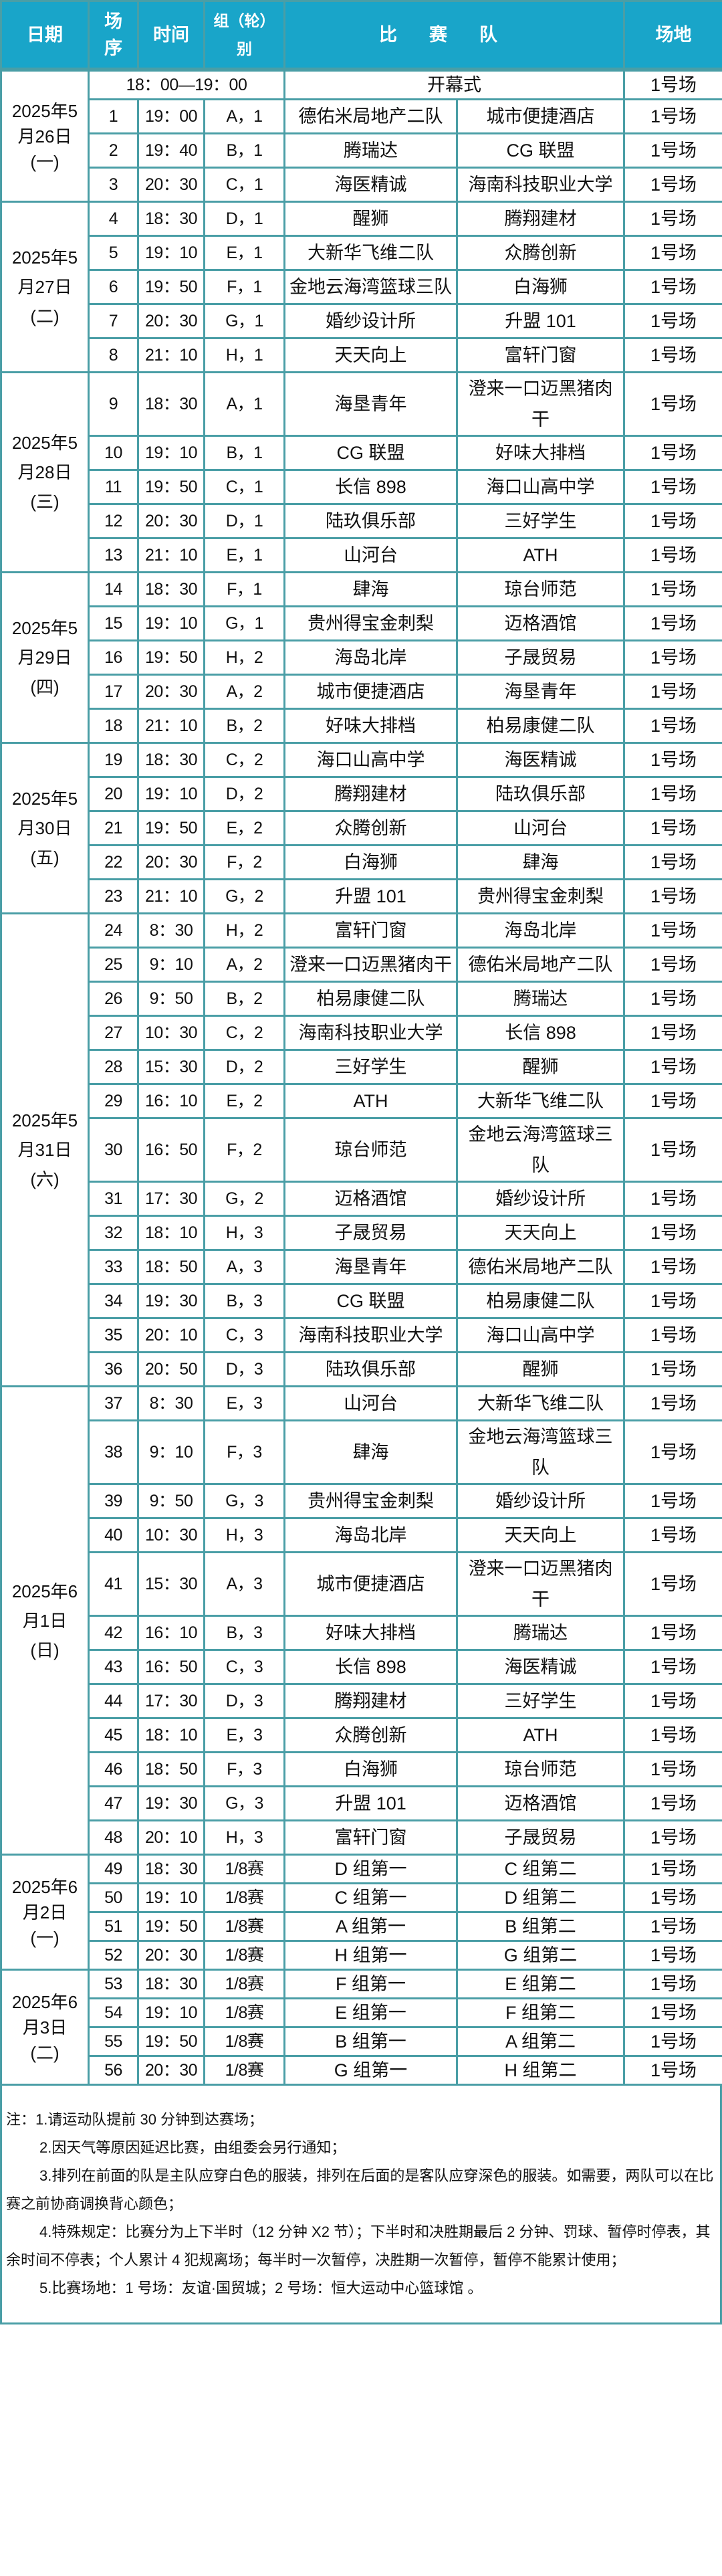 The image size is (722, 2576). What do you see at coordinates (540, 287) in the screenshot?
I see `away-team: 白海狮` at bounding box center [540, 287].